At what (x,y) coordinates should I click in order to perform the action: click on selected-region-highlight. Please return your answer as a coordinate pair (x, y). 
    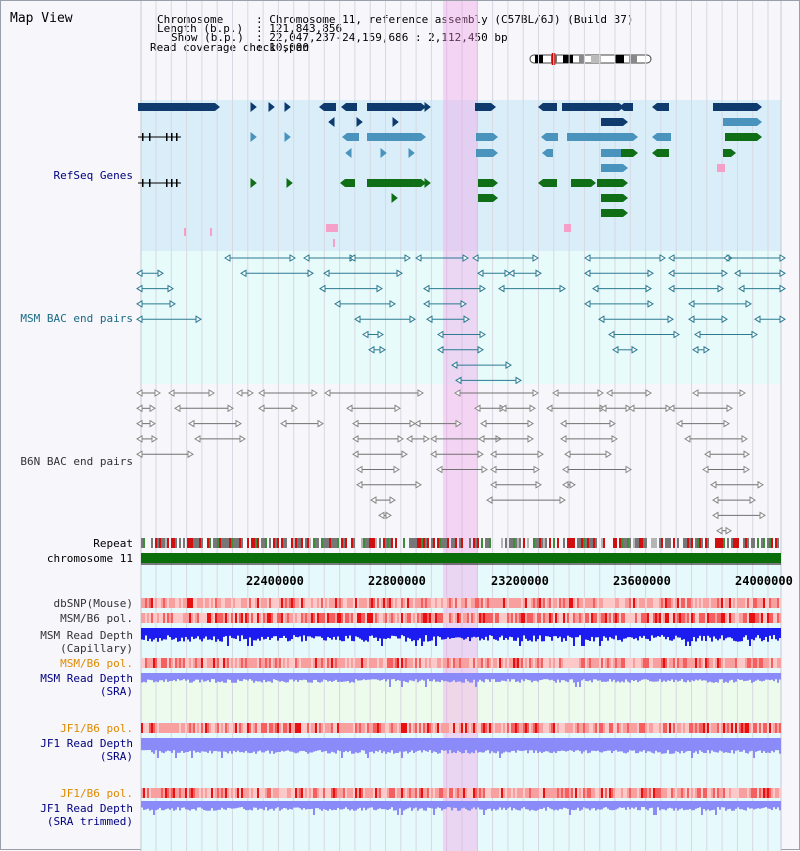
    Looking at the image, I should click on (460, 426).